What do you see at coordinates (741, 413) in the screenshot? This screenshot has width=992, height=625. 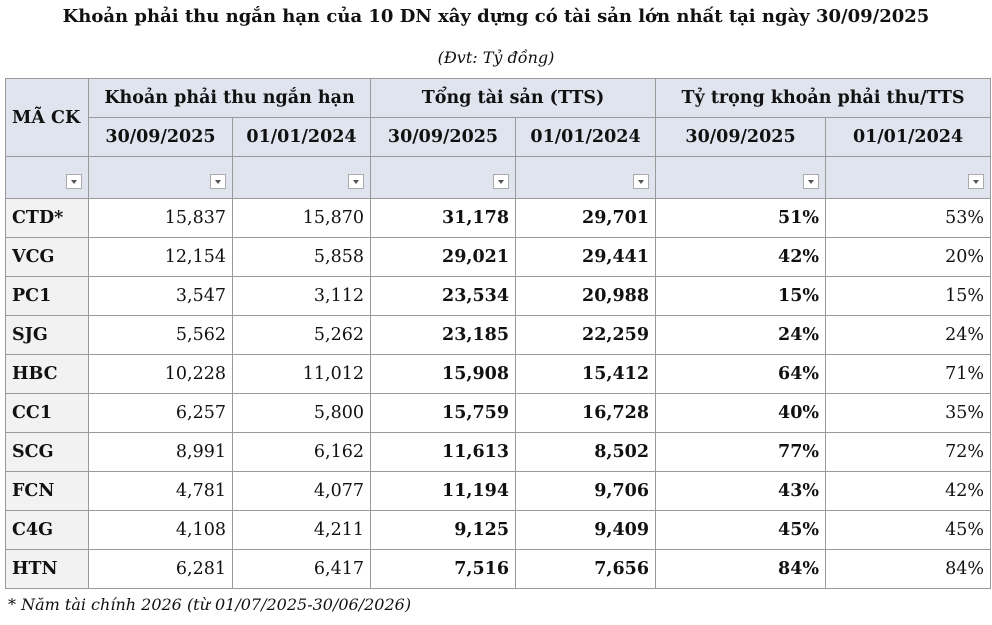 I see `value-cell: 40%` at bounding box center [741, 413].